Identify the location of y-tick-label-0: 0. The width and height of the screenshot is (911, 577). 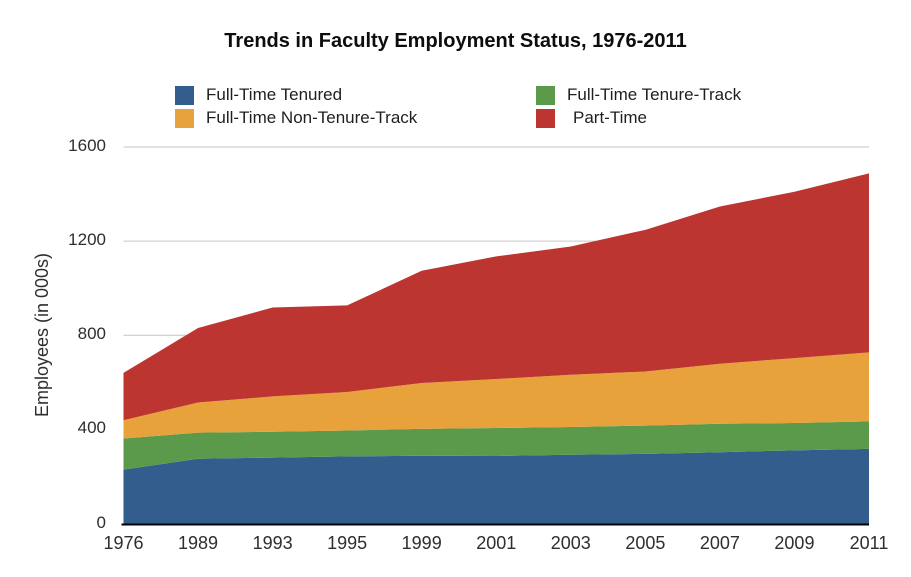
(101, 522).